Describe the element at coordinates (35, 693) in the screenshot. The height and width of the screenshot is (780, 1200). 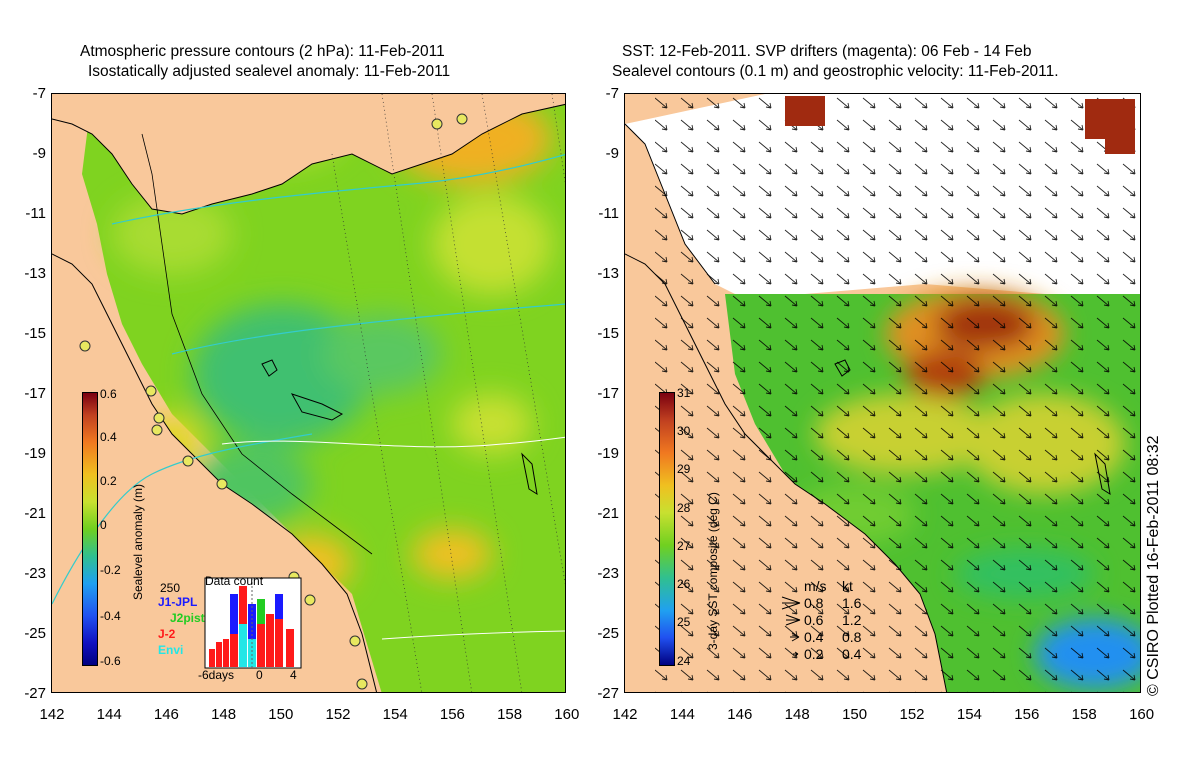
I see `left-lat-tick: -27` at that location.